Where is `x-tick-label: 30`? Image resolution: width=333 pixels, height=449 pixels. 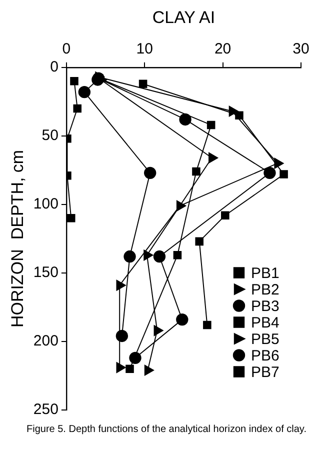 x-tick-label: 30 is located at coordinates (301, 49).